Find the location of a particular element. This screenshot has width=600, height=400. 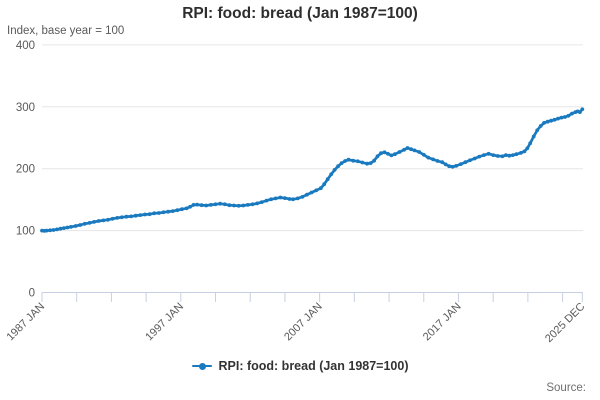

x-tick-label: 1987 JAN is located at coordinates (25, 322).